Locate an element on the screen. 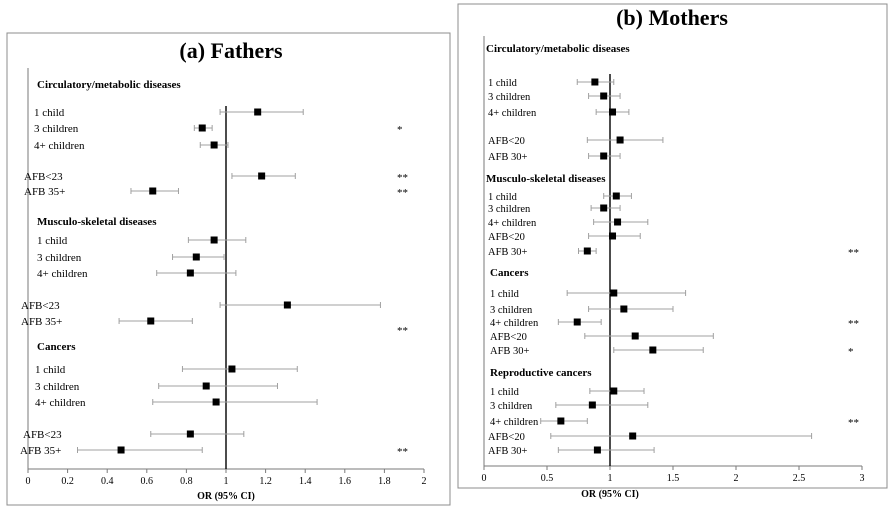 The image size is (888, 511). x-tick-label: 1.5 is located at coordinates (673, 478).